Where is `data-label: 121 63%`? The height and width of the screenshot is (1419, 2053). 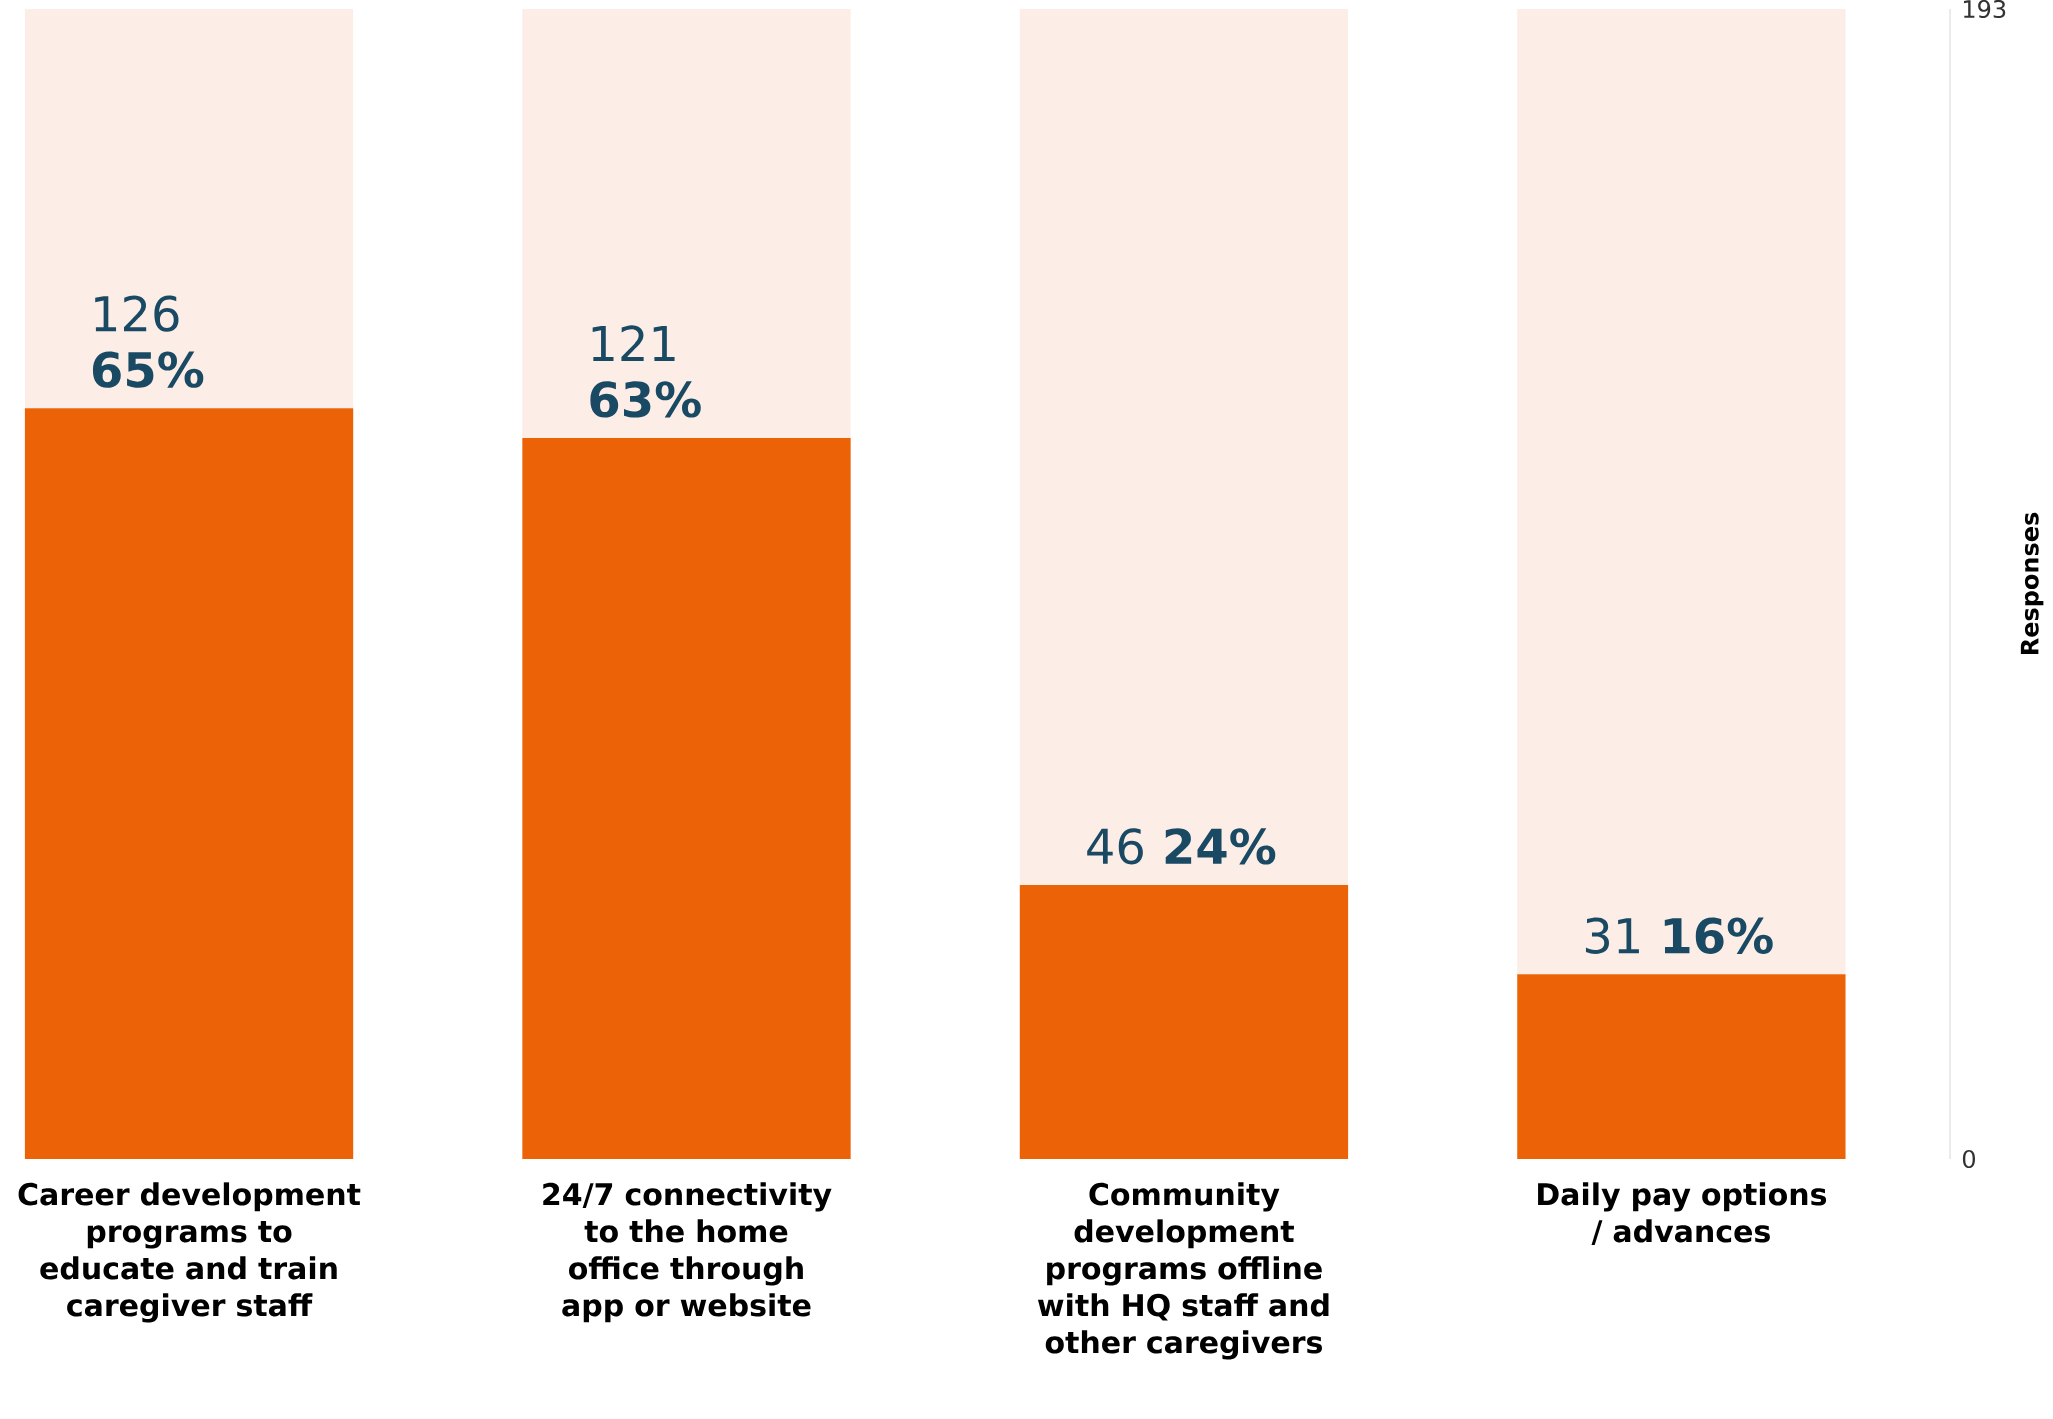 data-label: 121 63% is located at coordinates (645, 371).